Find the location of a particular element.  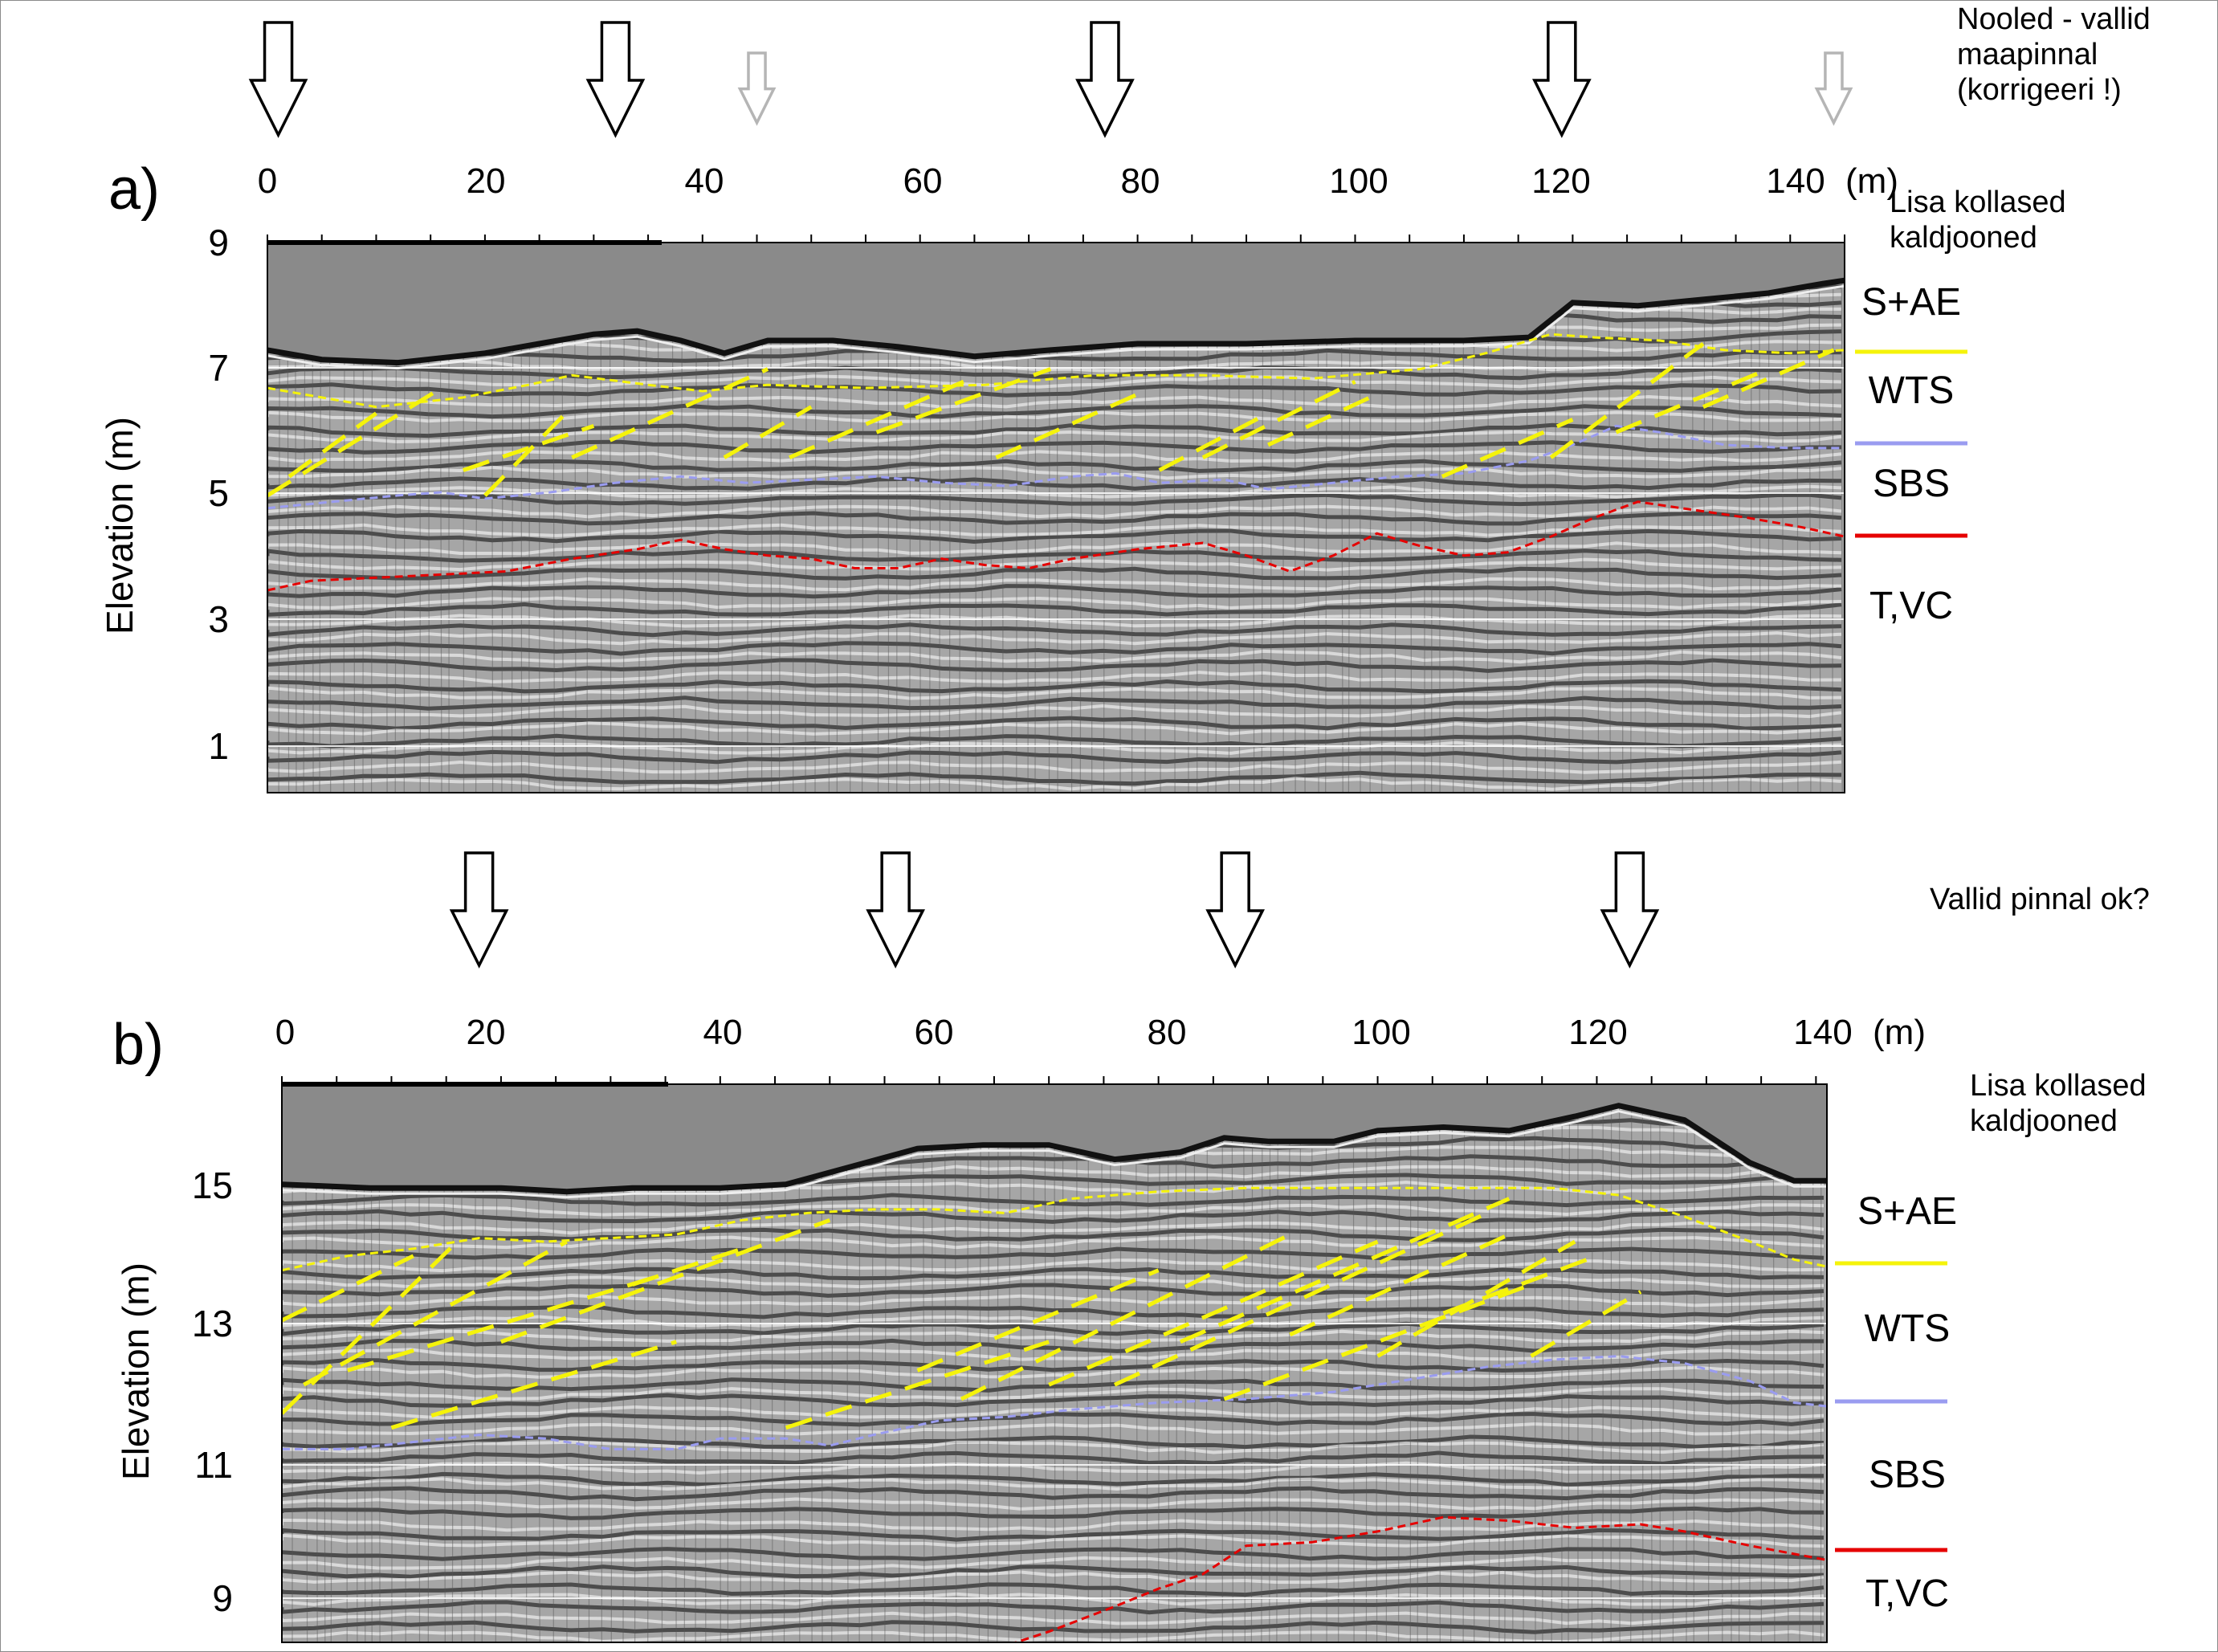

y-tick-label: 15 is located at coordinates (213, 1185).